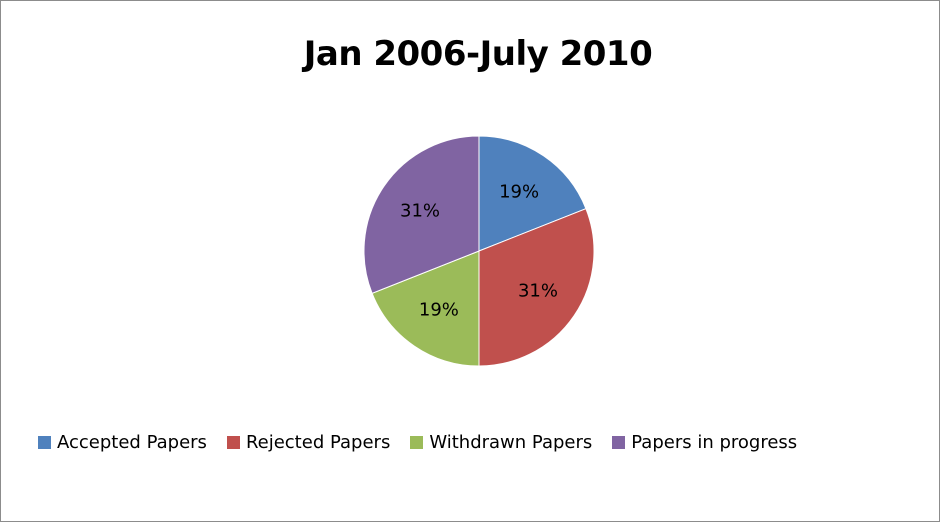 The width and height of the screenshot is (940, 522). I want to click on pie-slice-rejected-papers, so click(536, 287).